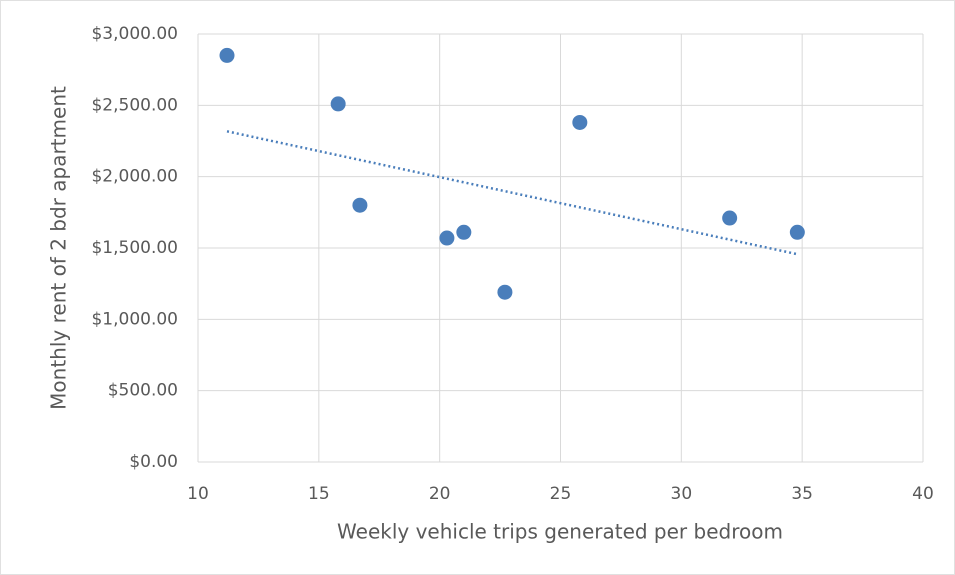 This screenshot has width=955, height=575. I want to click on y-tick-label: $2,500.00, so click(134, 105).